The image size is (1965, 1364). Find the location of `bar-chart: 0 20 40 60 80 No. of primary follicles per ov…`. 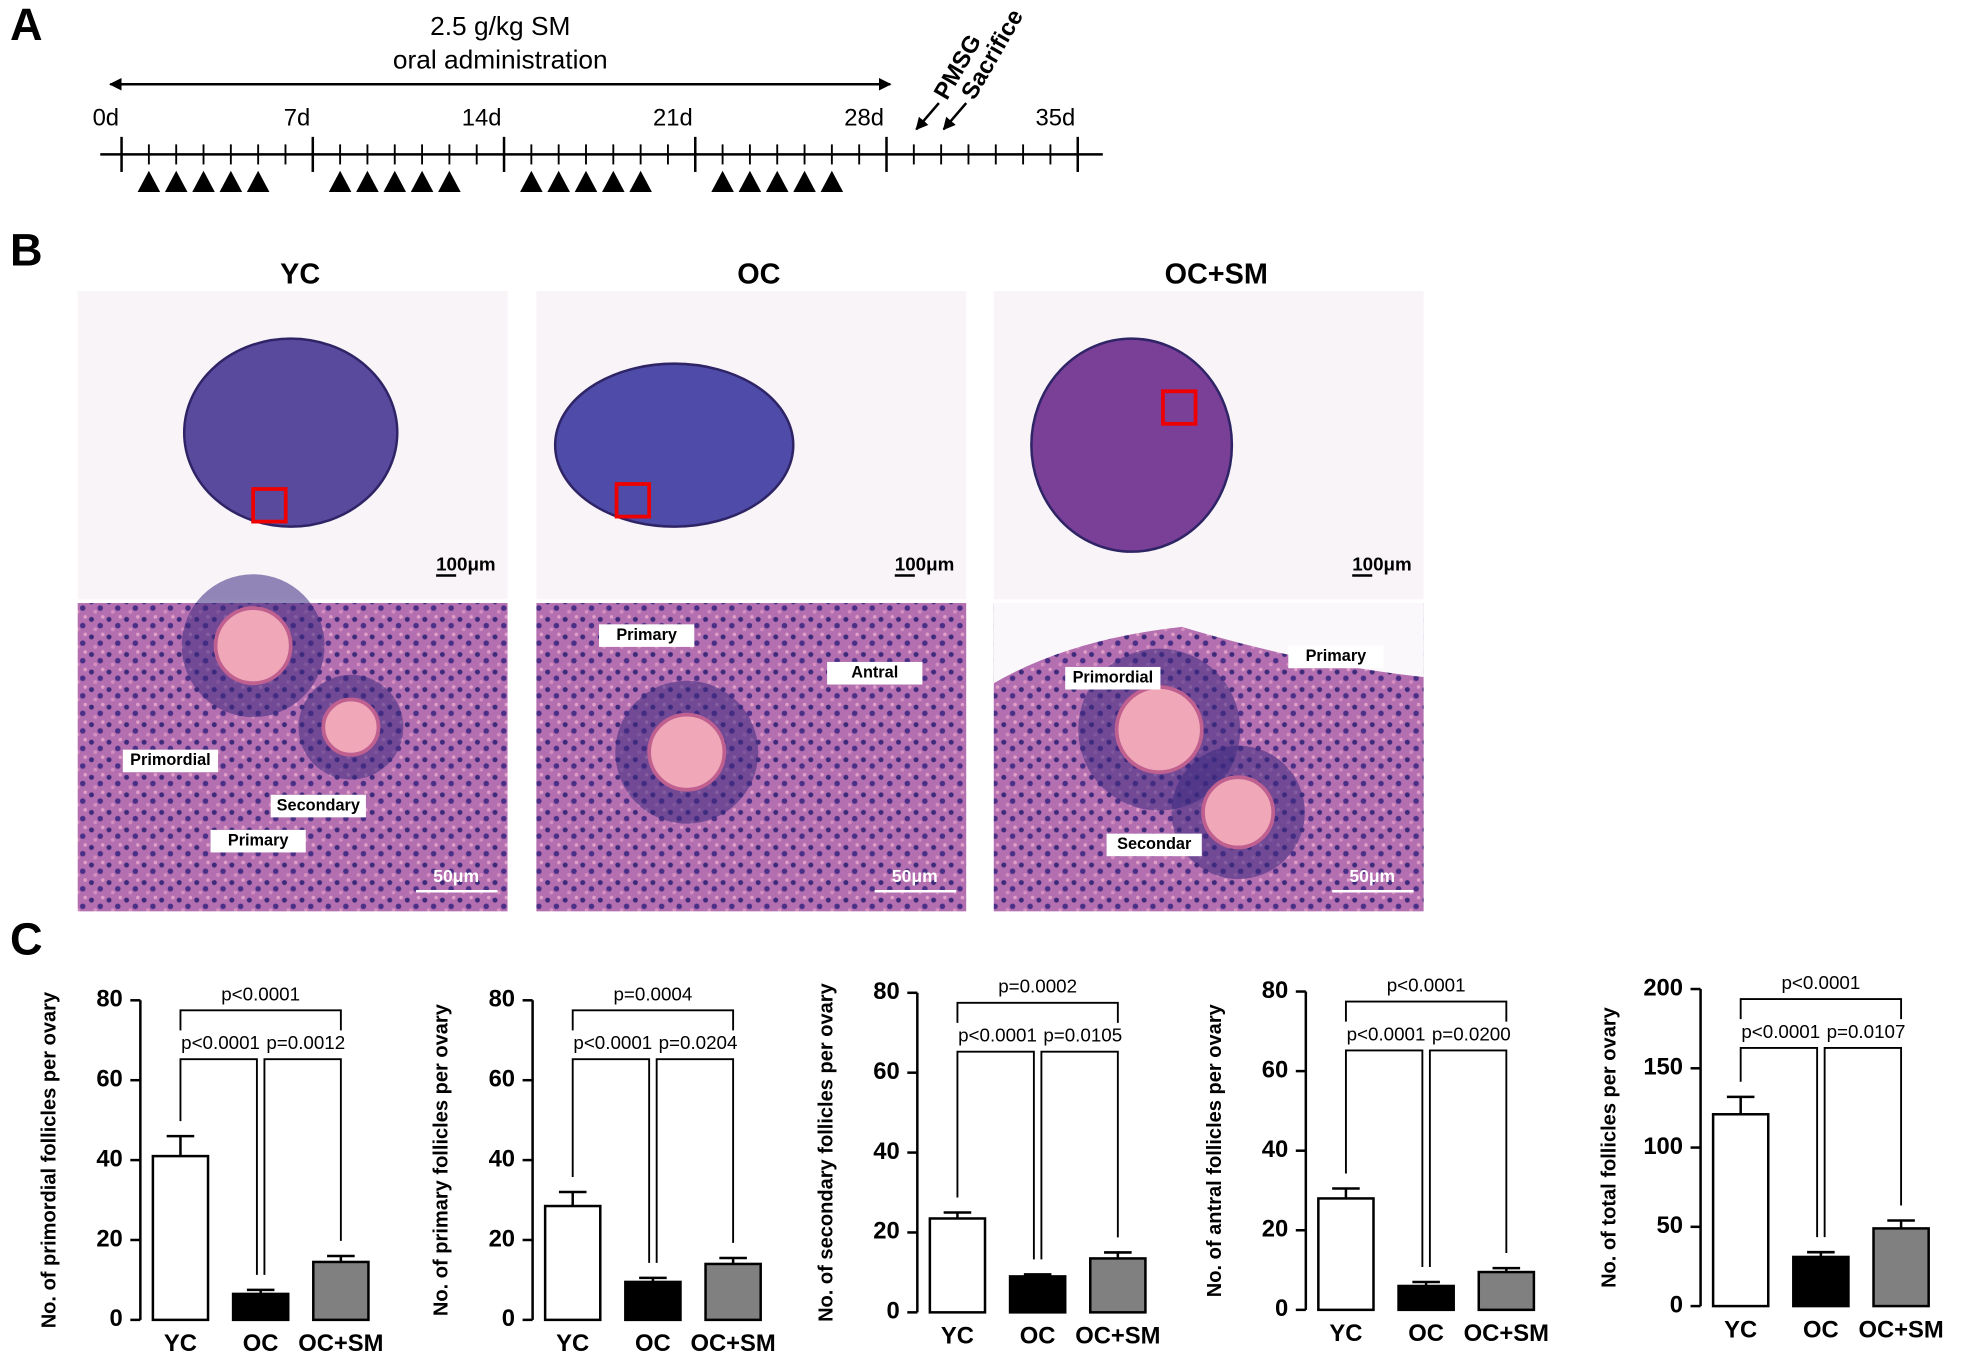

bar-chart: 0 20 40 60 80 No. of primary follicles per ov… is located at coordinates (603, 1170).